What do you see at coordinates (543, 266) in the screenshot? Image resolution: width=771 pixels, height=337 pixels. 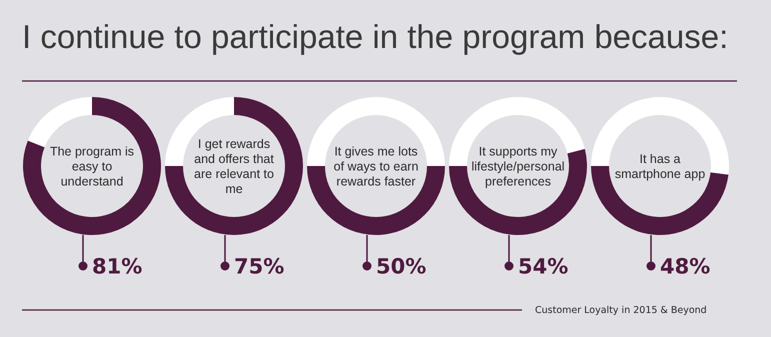 I see `data-label: 54%` at bounding box center [543, 266].